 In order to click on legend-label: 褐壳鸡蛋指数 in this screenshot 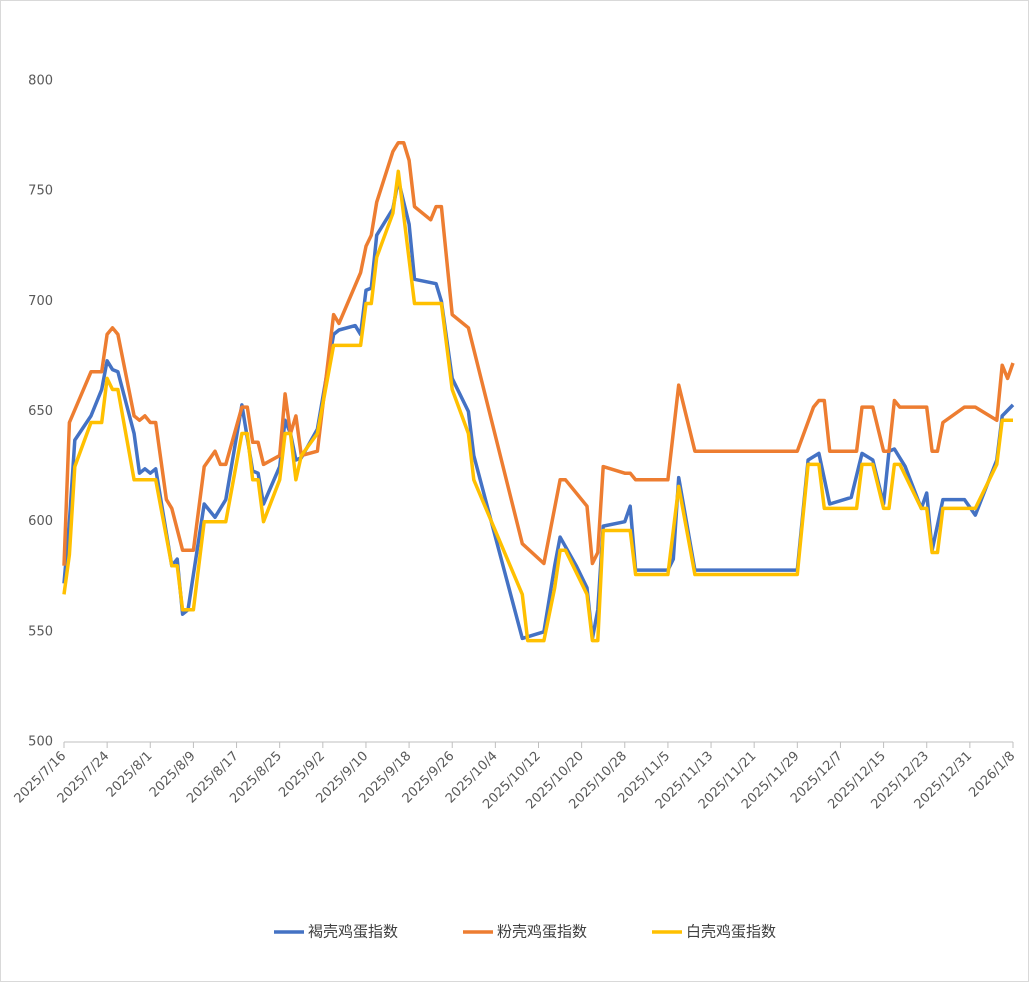, I will do `click(353, 932)`.